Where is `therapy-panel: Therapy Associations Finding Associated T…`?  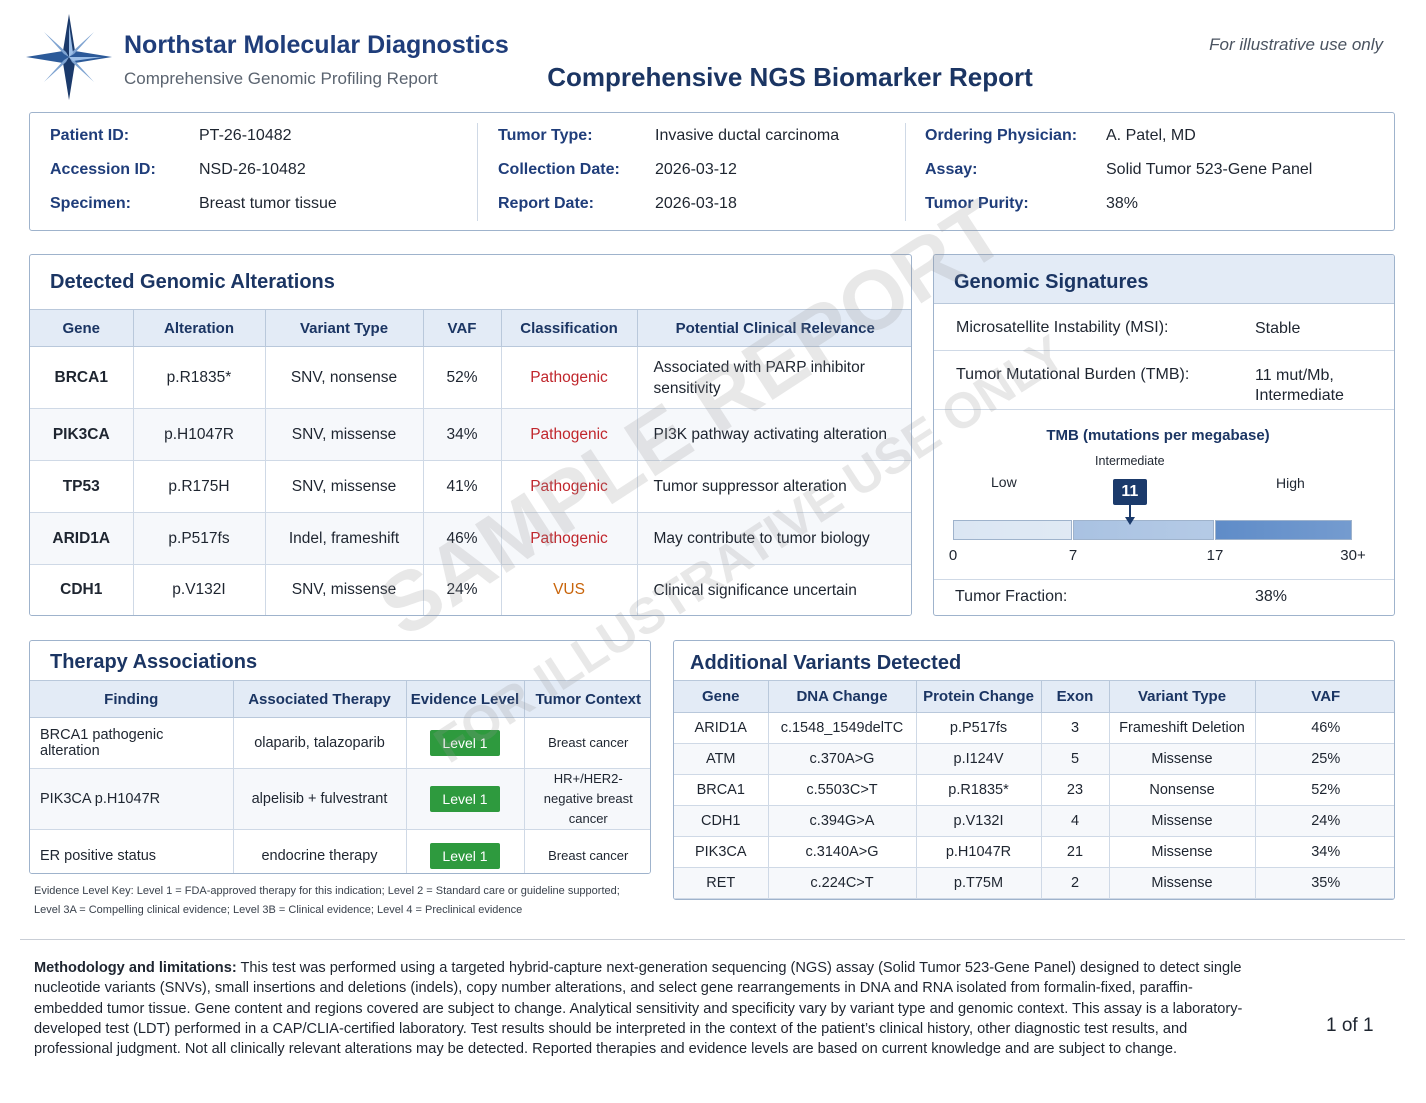
therapy-panel: Therapy Associations Finding Associated T… is located at coordinates (340, 757).